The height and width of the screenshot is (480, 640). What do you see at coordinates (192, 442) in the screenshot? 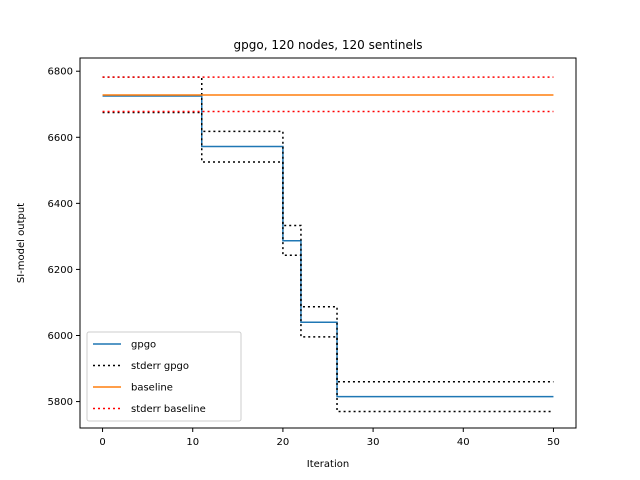
I see `x-tick-label: 10` at bounding box center [192, 442].